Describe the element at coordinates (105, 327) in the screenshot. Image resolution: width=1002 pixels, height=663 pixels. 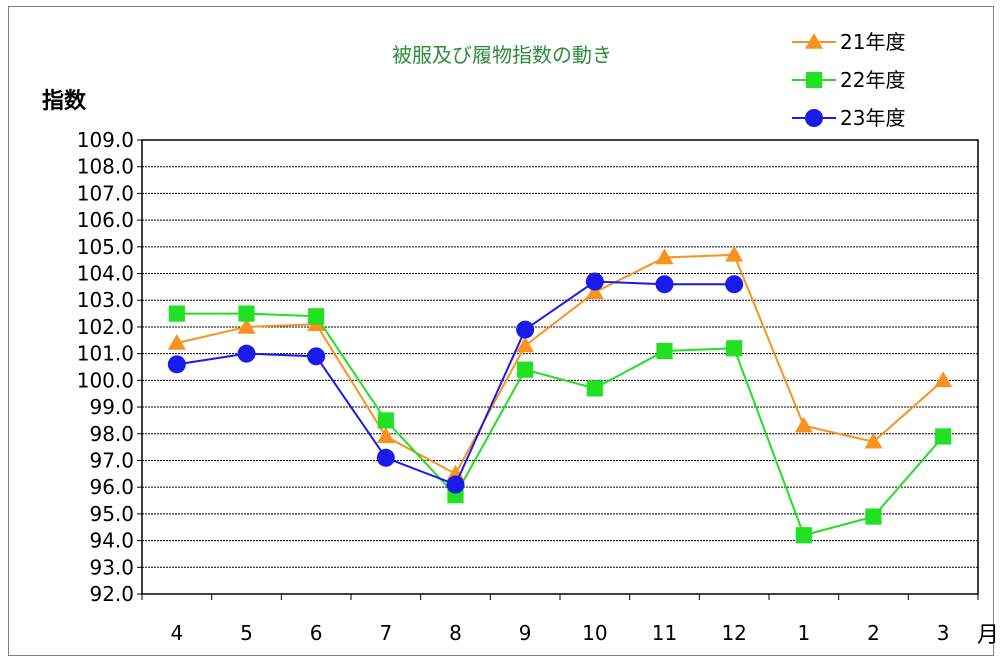
I see `y-tick-label: 102.0` at that location.